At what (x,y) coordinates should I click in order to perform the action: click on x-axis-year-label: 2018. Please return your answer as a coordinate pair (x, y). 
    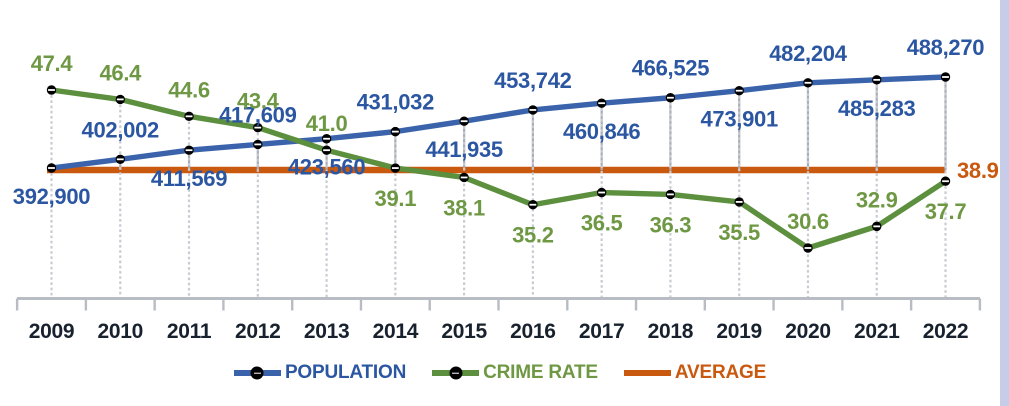
    Looking at the image, I should click on (671, 331).